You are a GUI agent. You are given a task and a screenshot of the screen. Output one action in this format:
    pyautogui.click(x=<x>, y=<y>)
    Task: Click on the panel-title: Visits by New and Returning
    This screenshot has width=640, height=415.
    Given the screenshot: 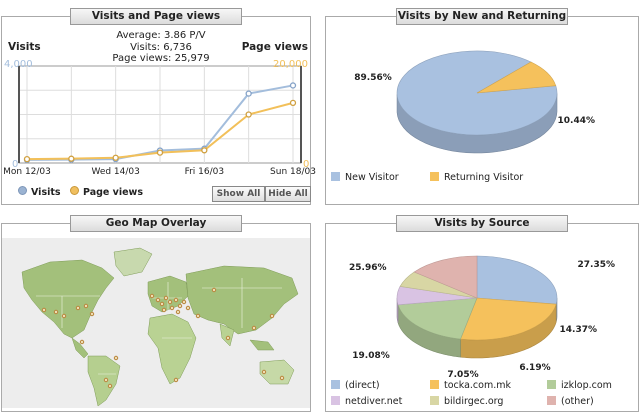 What is the action you would take?
    pyautogui.click(x=482, y=16)
    